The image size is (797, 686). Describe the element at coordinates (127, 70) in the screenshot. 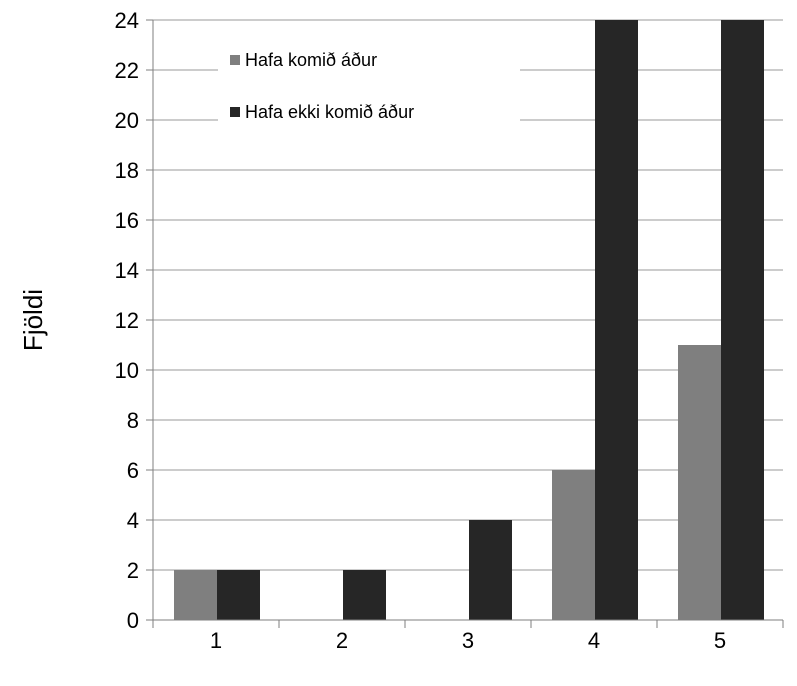

I see `y-tick-label-22: 22` at that location.